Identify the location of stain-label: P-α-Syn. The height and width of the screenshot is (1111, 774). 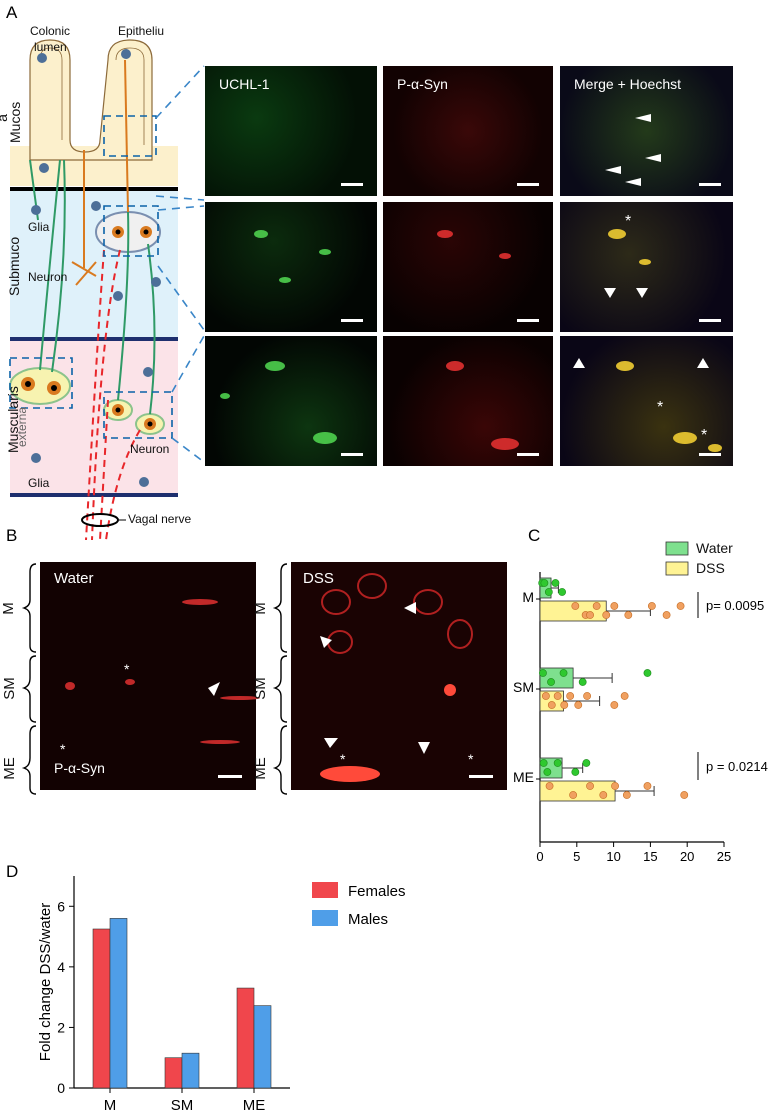
(79, 768).